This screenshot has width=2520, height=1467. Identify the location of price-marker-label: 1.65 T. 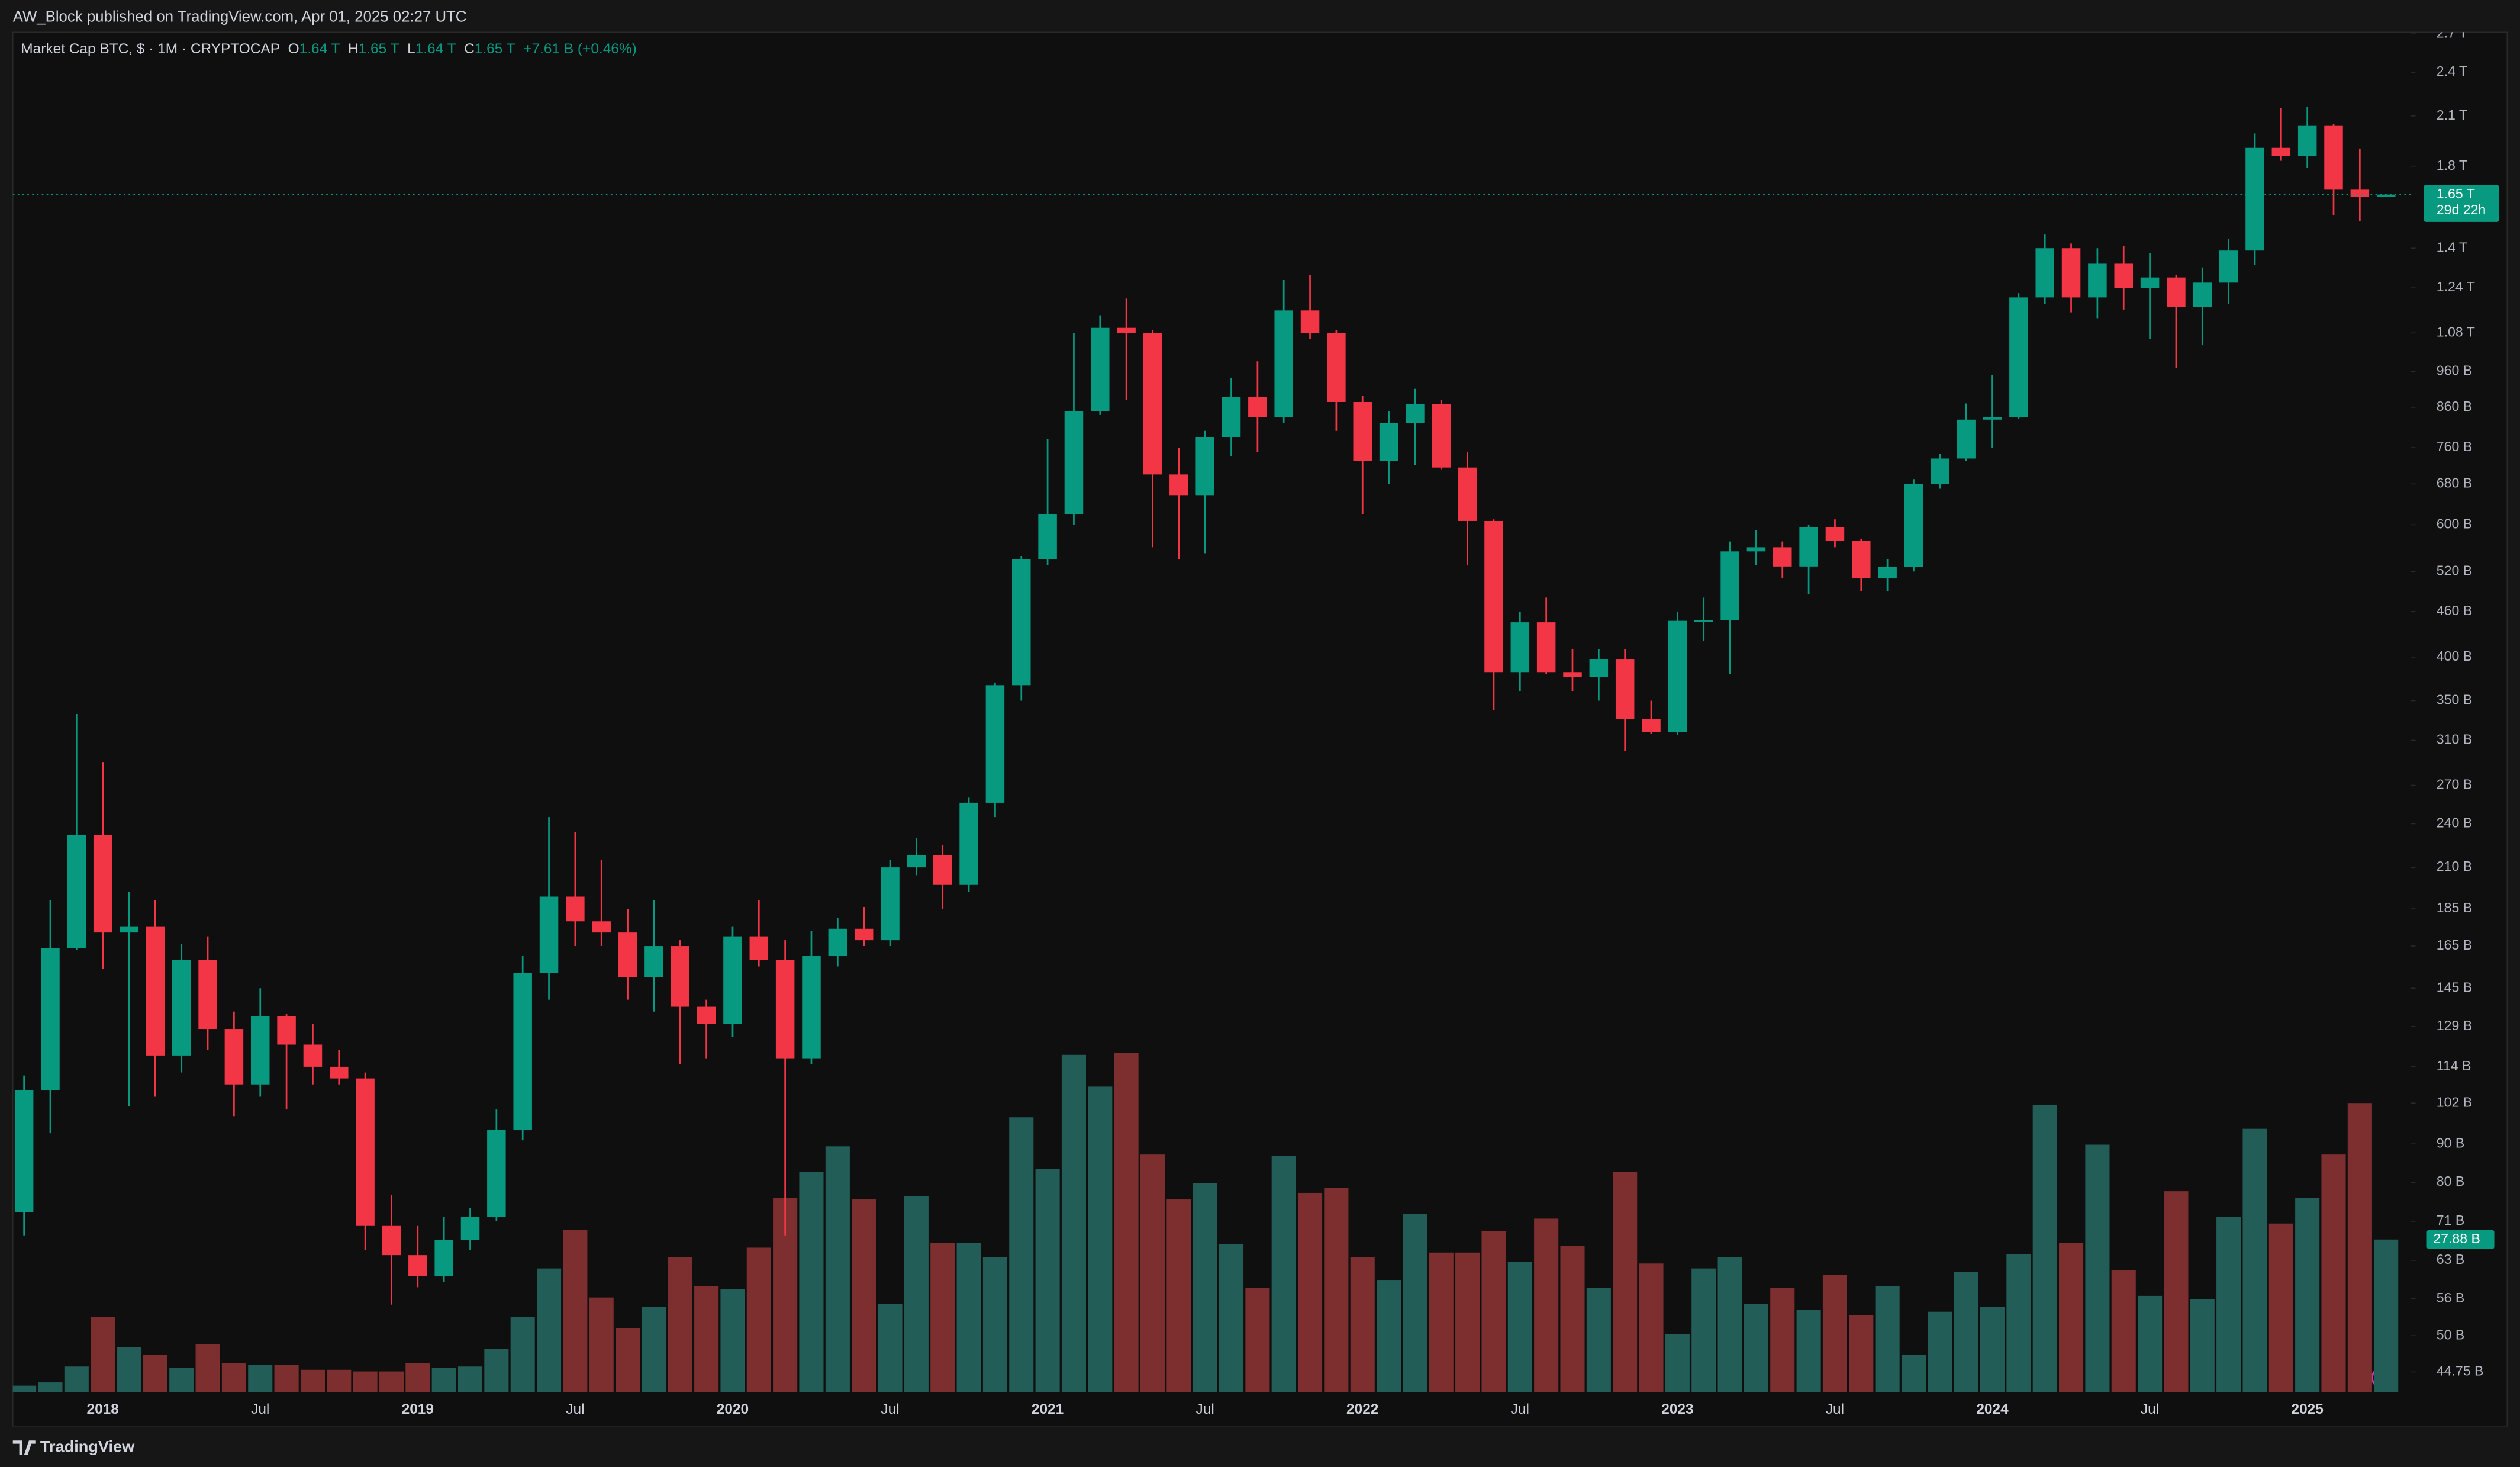
(2456, 193).